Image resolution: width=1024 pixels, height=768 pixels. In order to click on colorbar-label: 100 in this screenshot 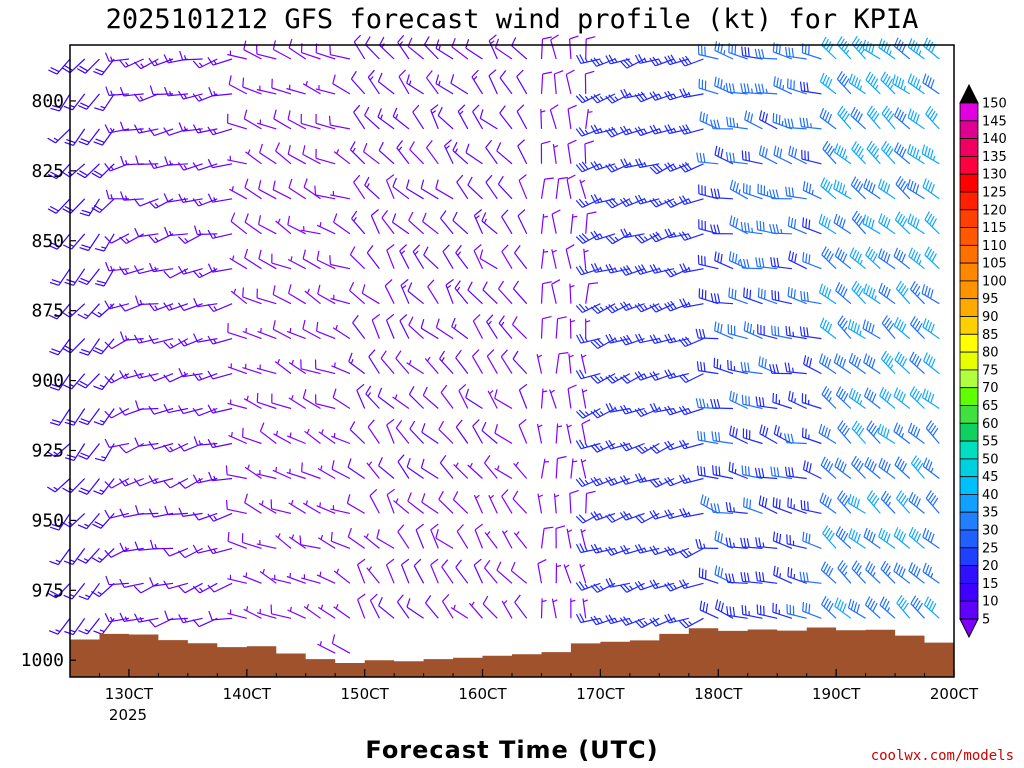, I will do `click(994, 281)`.